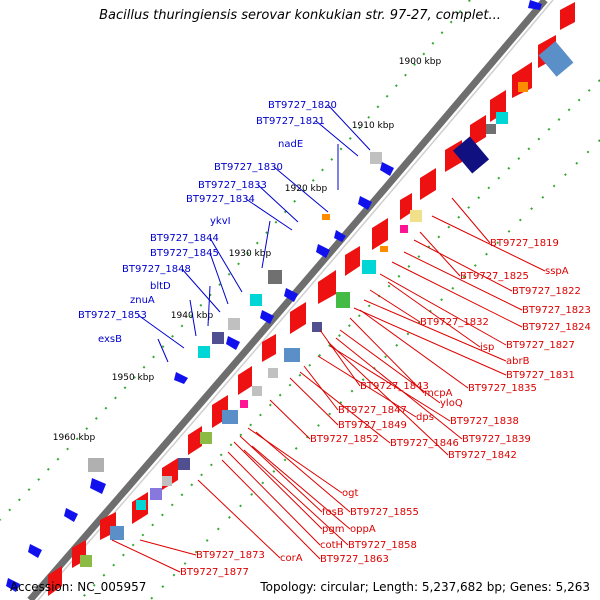 The image size is (600, 600). I want to click on right-gene-label: yloQ, so click(401, 369).